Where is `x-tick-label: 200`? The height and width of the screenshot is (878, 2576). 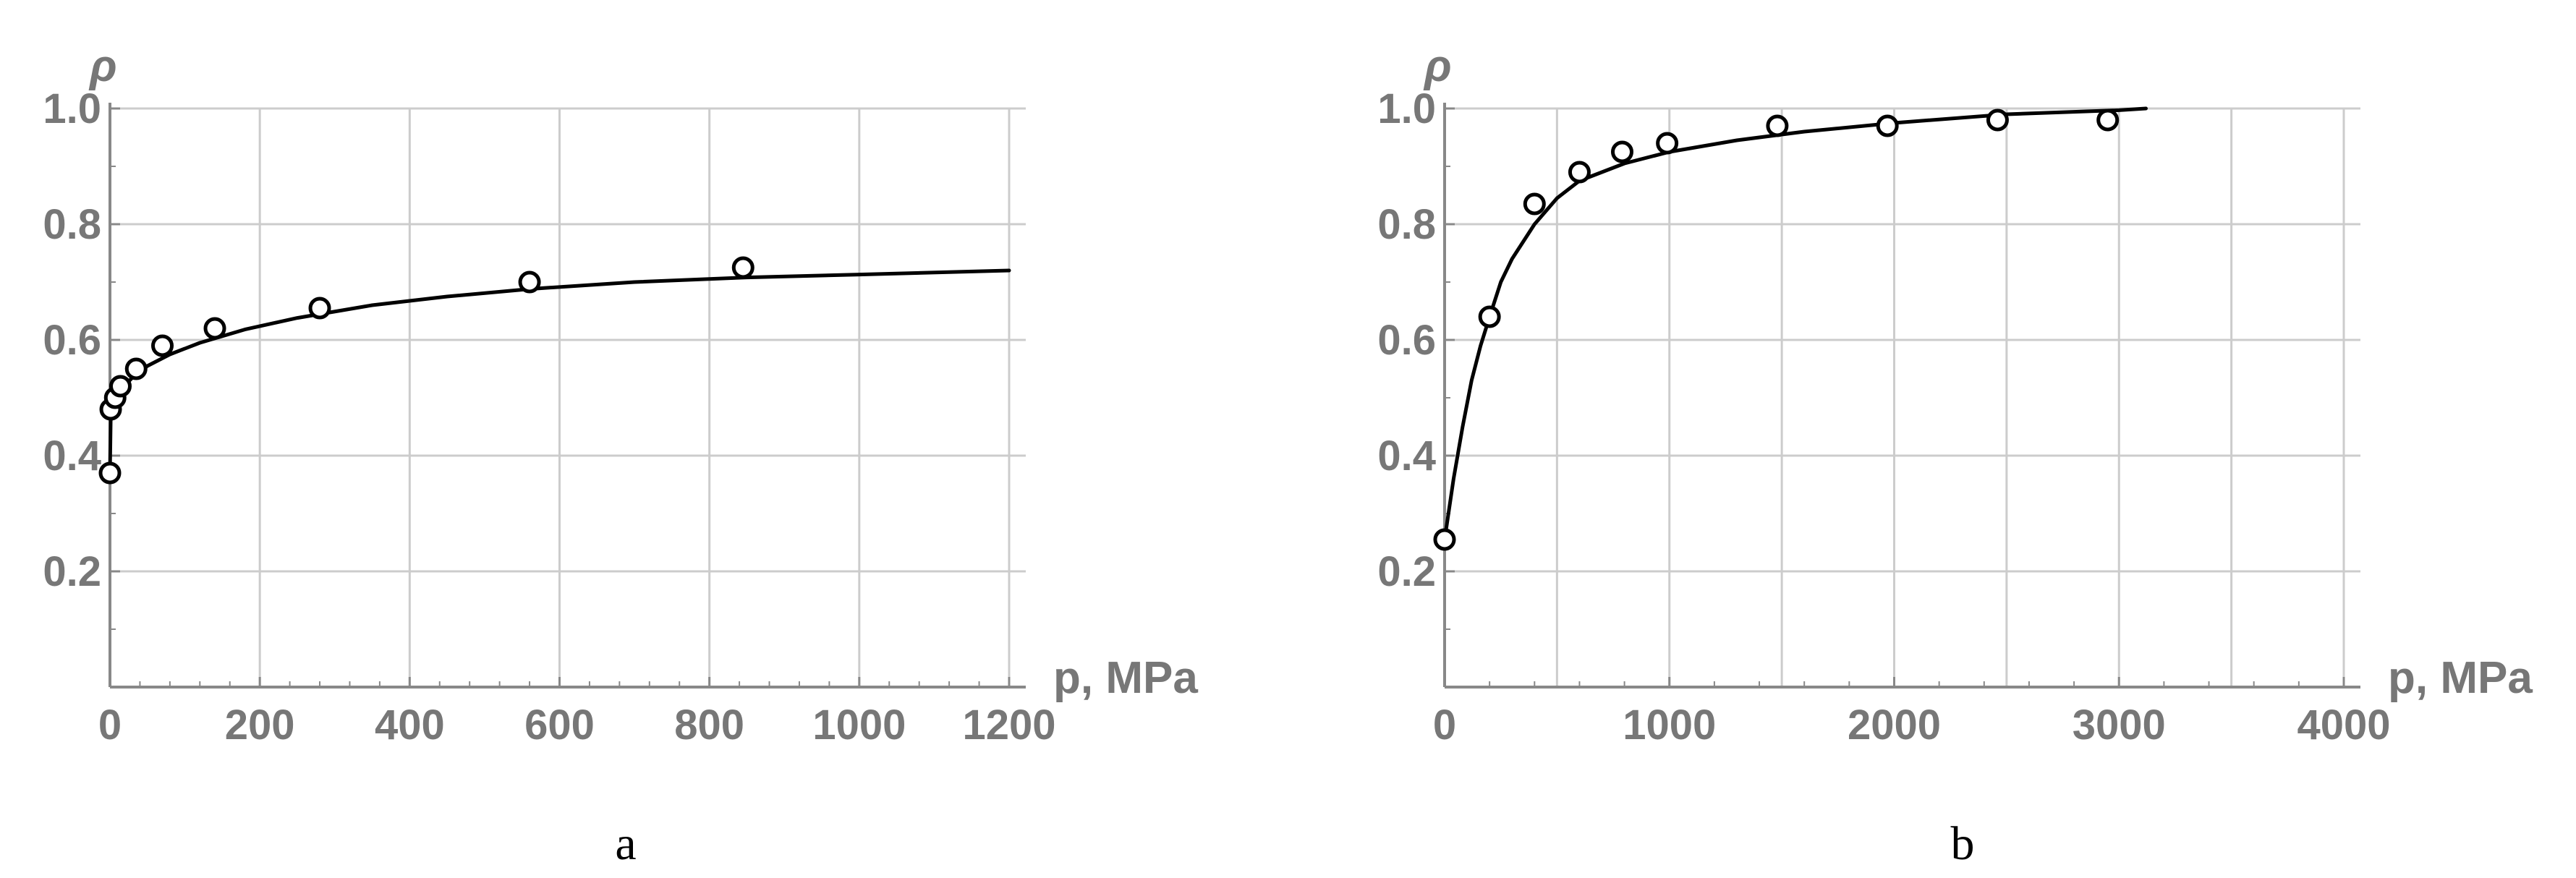
x-tick-label: 200 is located at coordinates (260, 725).